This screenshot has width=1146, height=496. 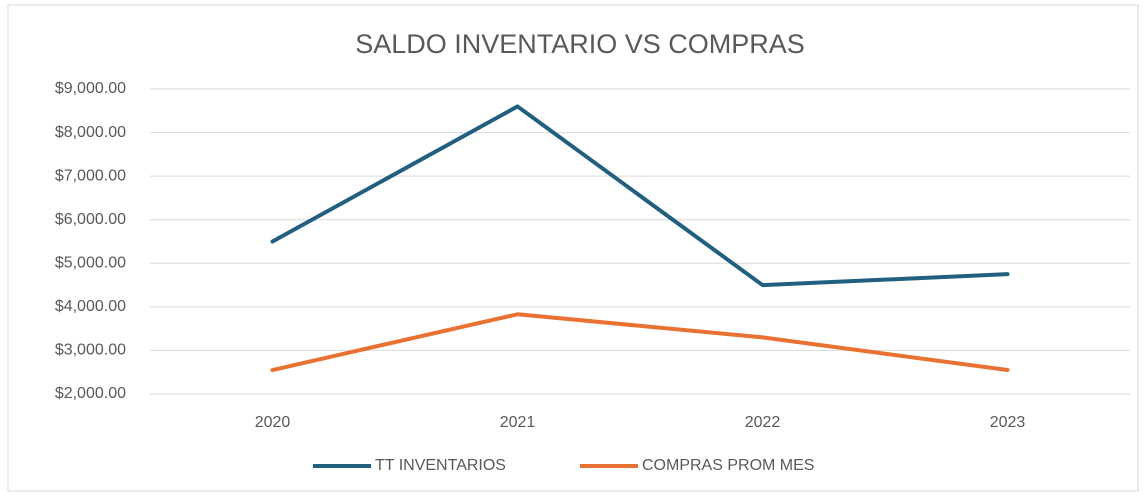 I want to click on x-tick-label: 2022, so click(x=763, y=422).